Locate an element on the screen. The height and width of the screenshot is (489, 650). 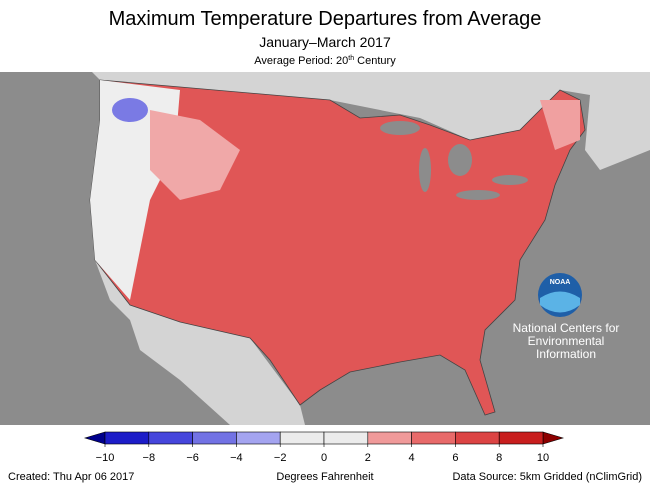
average-period: Average Period: 20th Century is located at coordinates (325, 61).